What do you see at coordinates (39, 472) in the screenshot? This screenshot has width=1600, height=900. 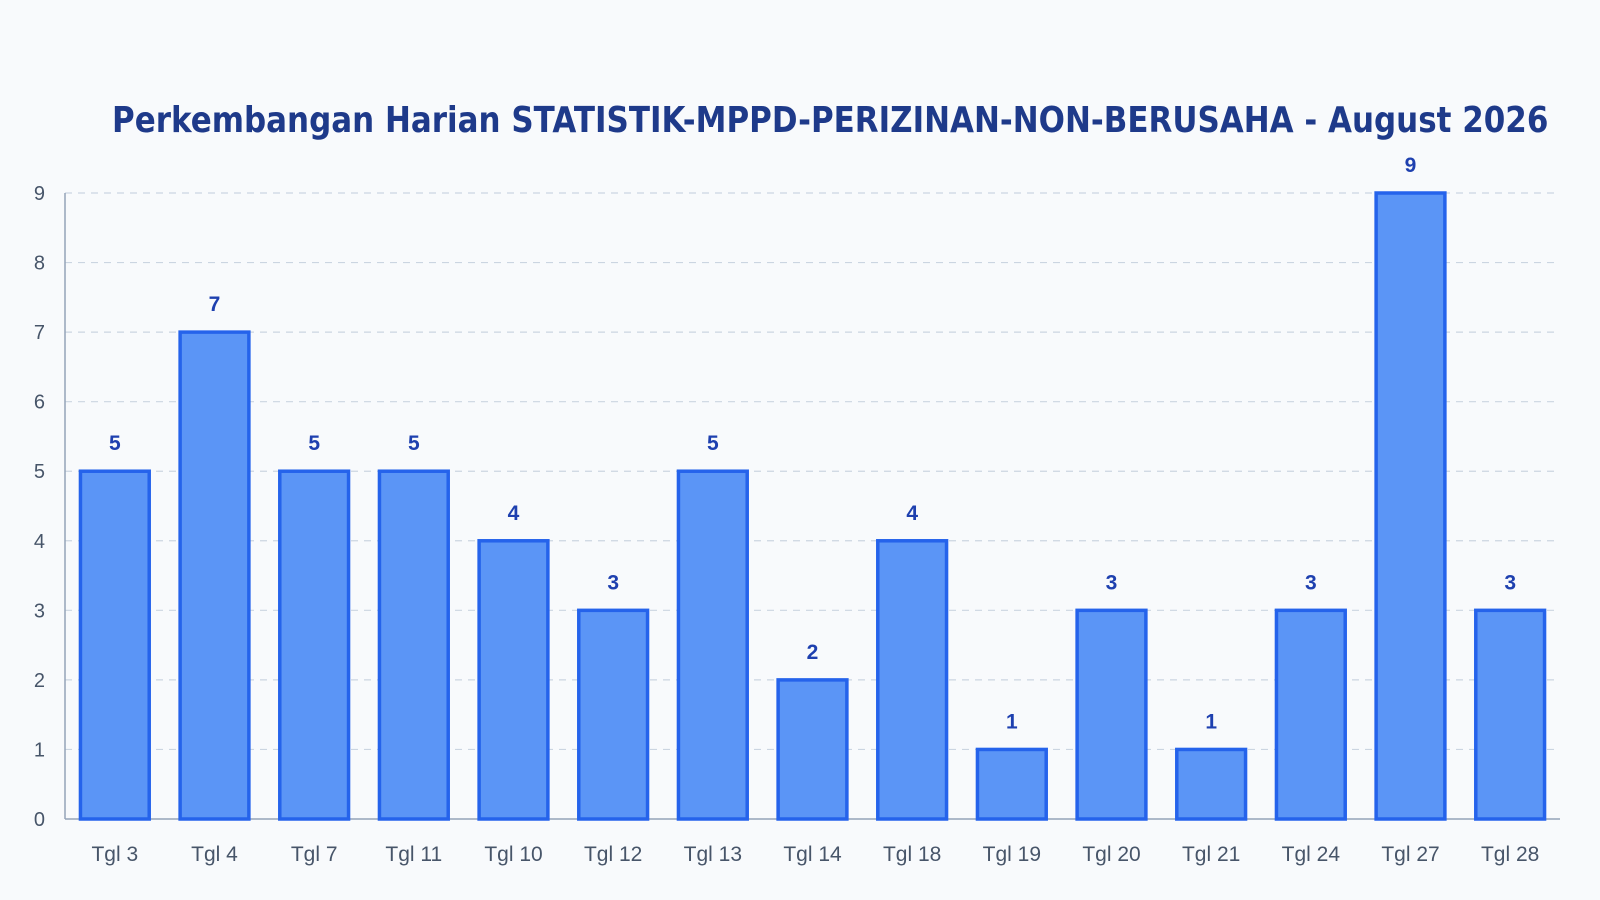 I see `y-tick-label: 5` at bounding box center [39, 472].